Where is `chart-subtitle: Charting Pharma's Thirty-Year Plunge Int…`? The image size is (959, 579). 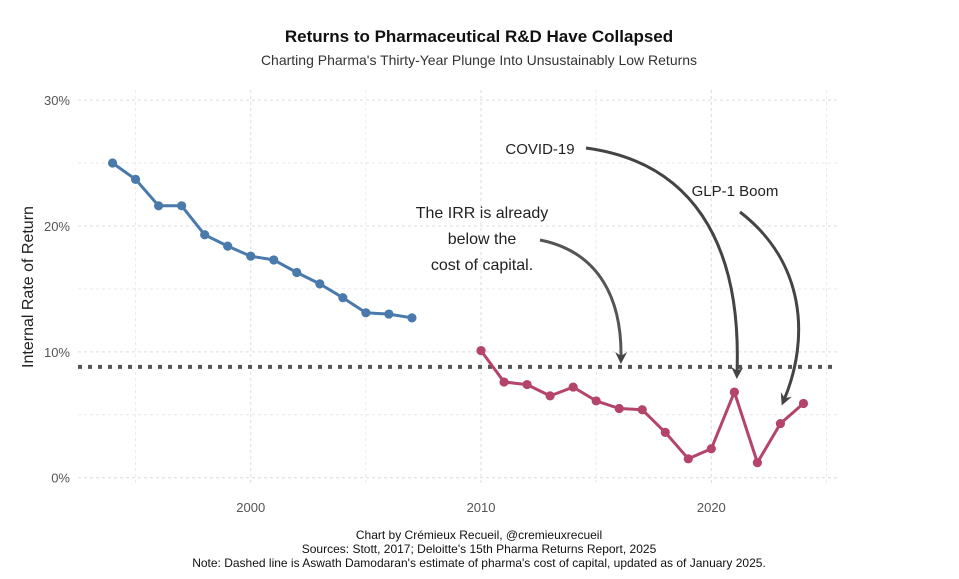
chart-subtitle: Charting Pharma's Thirty-Year Plunge Int… is located at coordinates (479, 60).